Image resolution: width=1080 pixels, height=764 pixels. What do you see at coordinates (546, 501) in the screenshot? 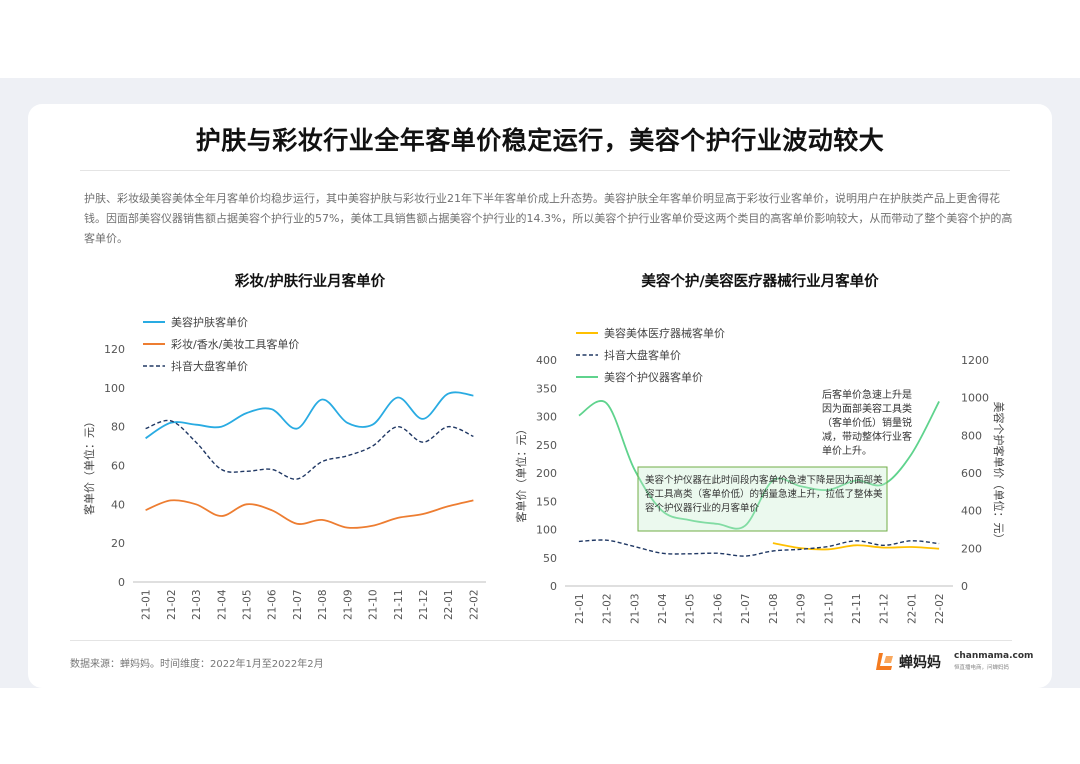
I see `chart2-y-tick-label: 150` at bounding box center [546, 501].